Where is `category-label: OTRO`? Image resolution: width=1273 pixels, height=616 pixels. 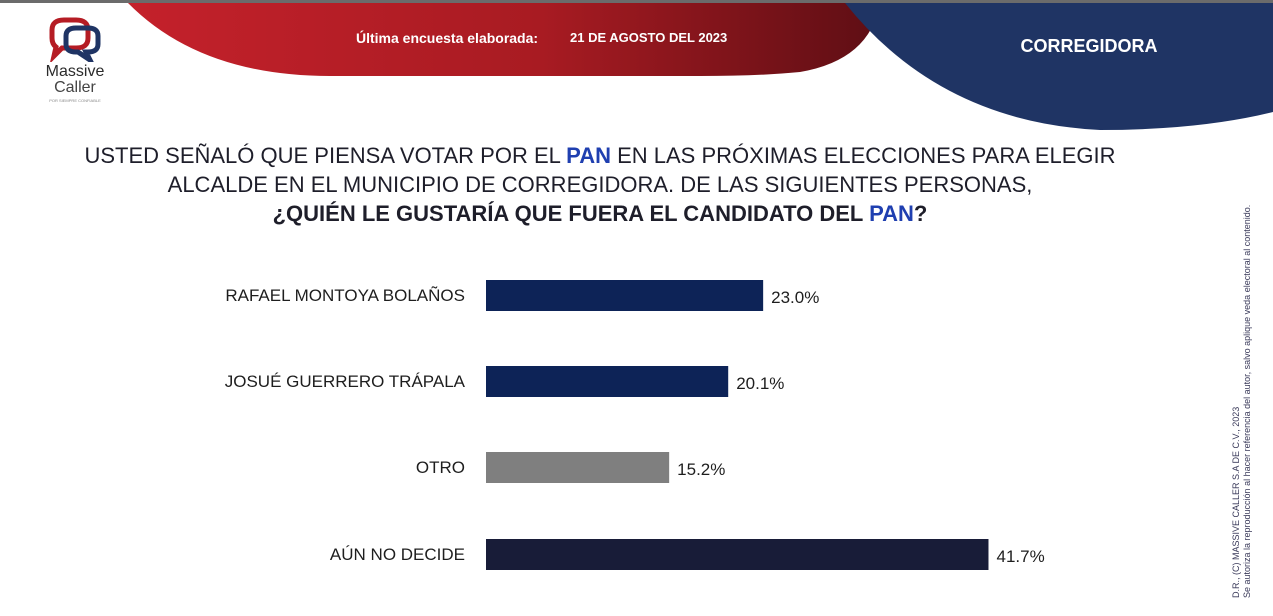
category-label: OTRO is located at coordinates (440, 467).